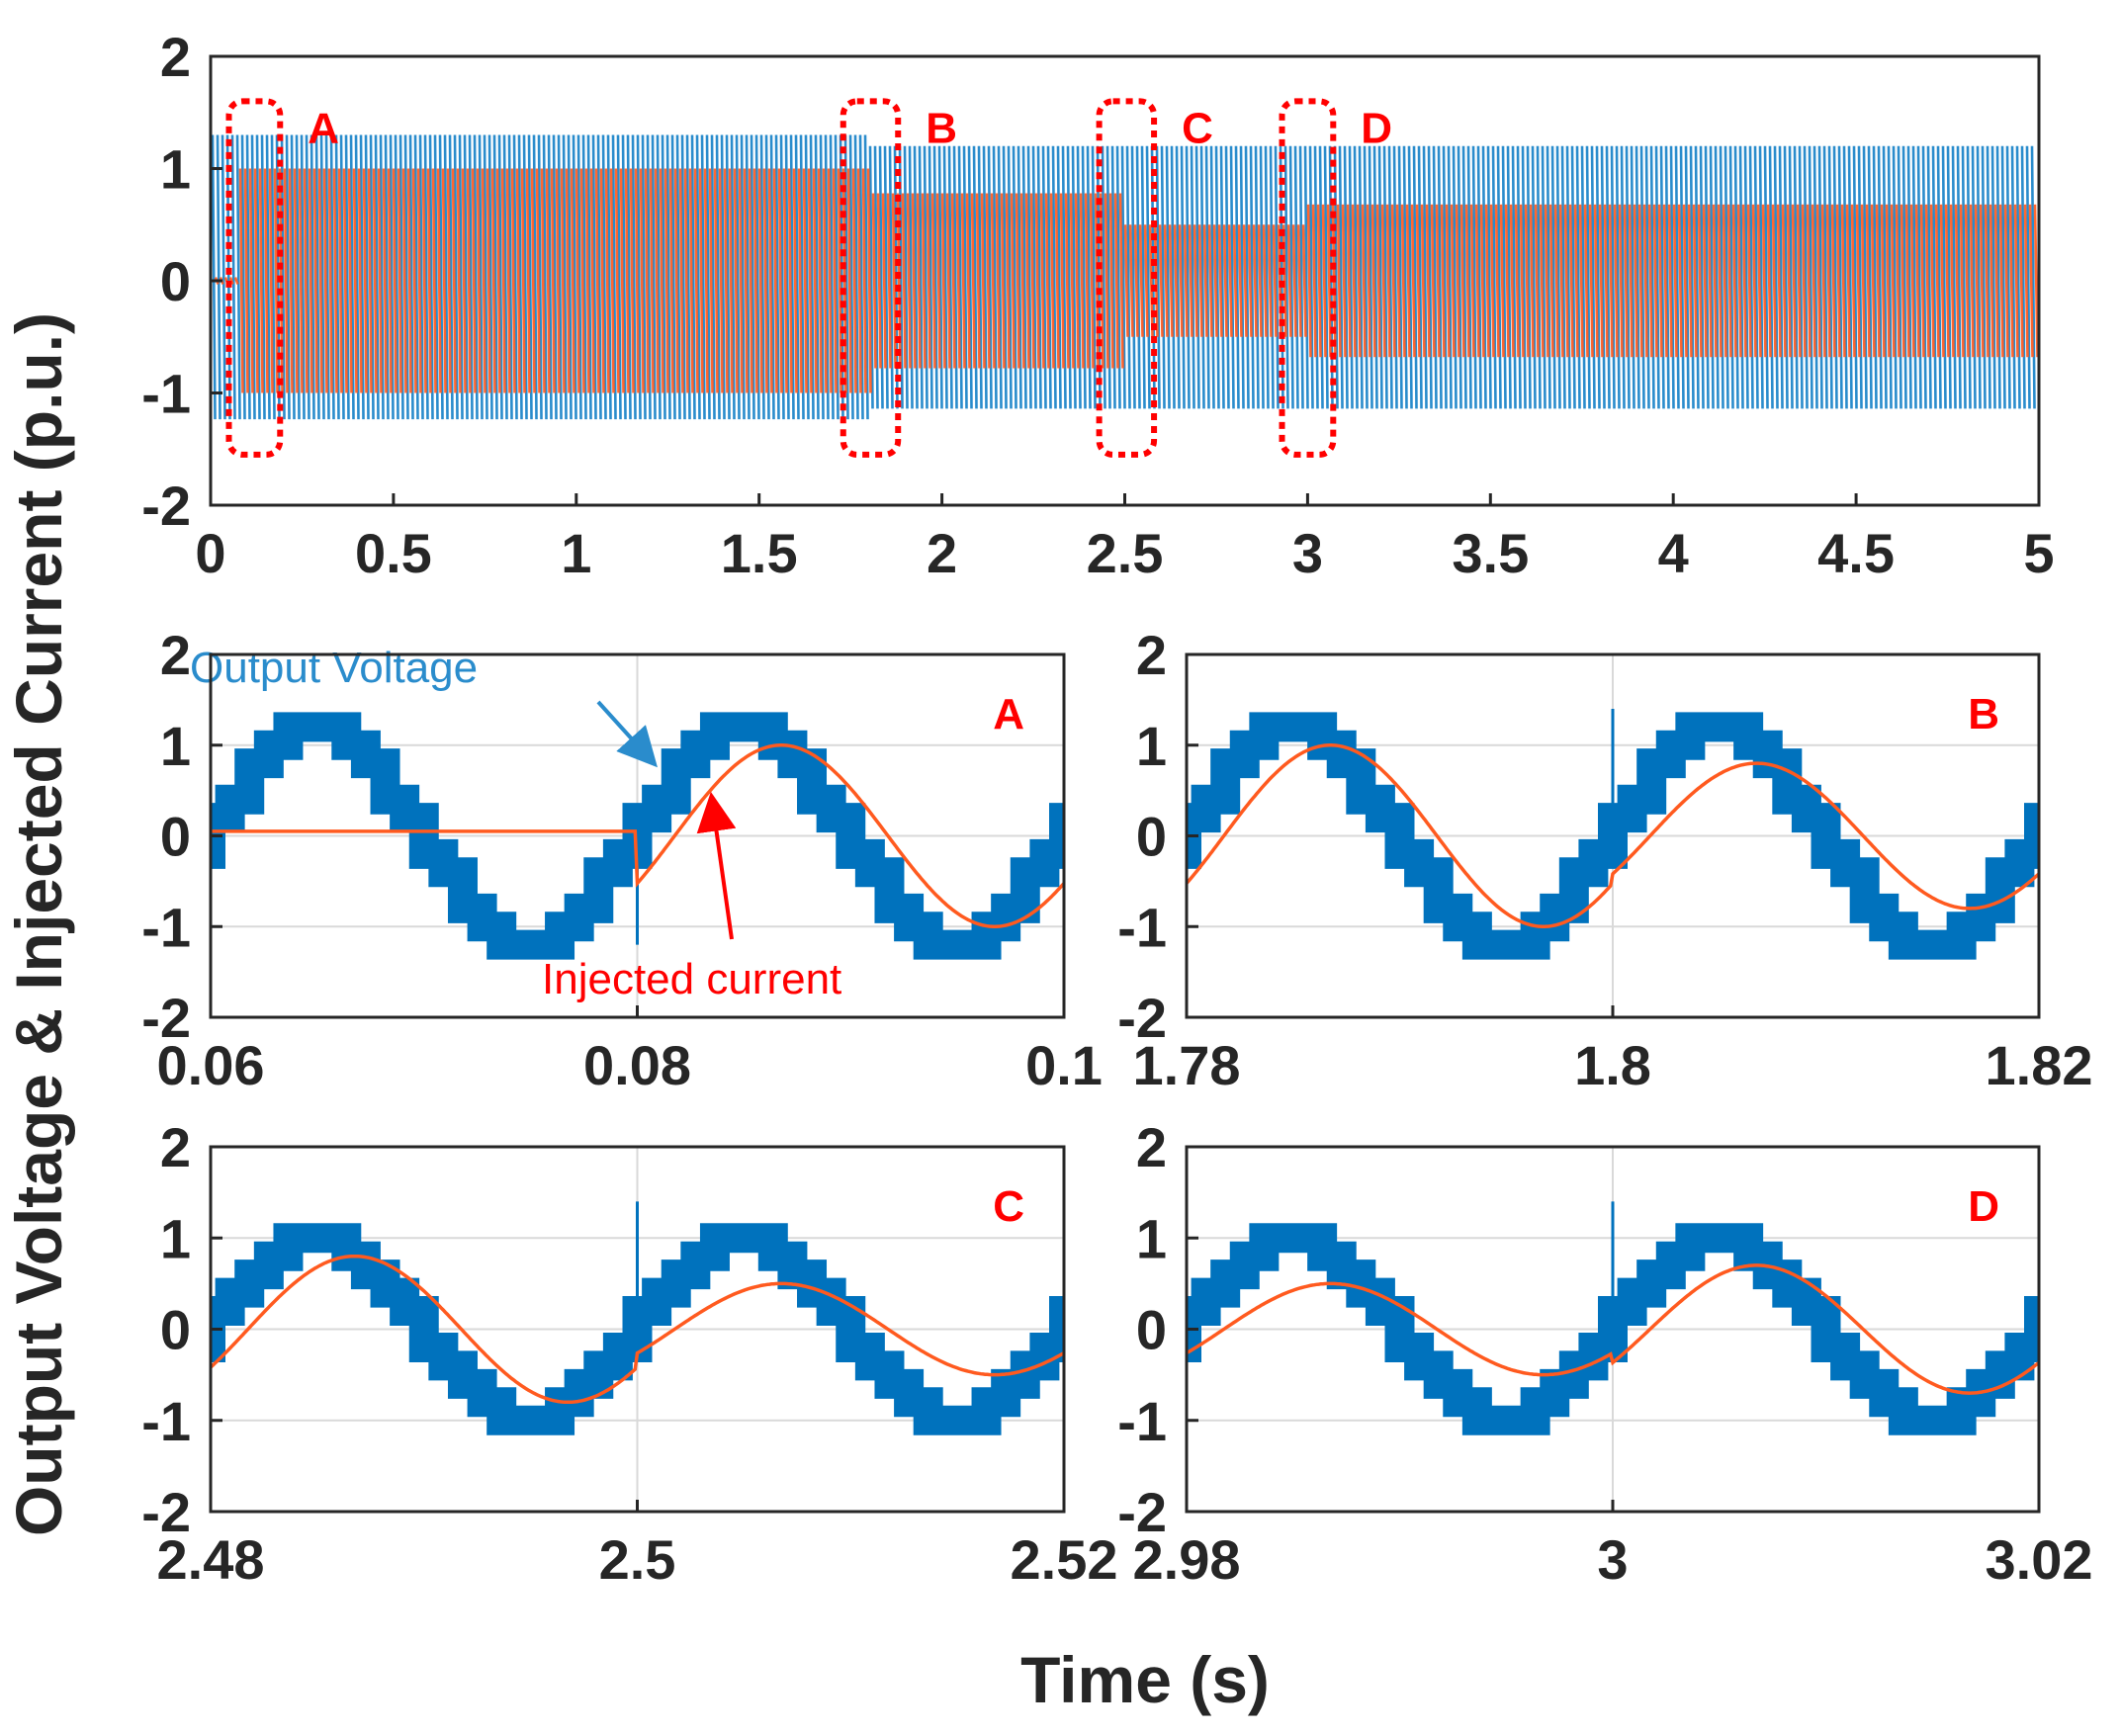  I want to click on x-tick-label: 0.06, so click(211, 1065).